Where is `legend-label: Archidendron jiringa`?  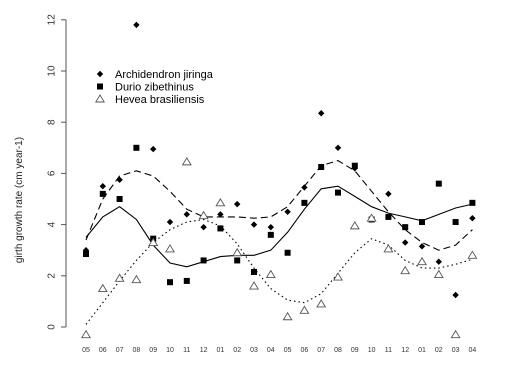
legend-label: Archidendron jiringa is located at coordinates (164, 75).